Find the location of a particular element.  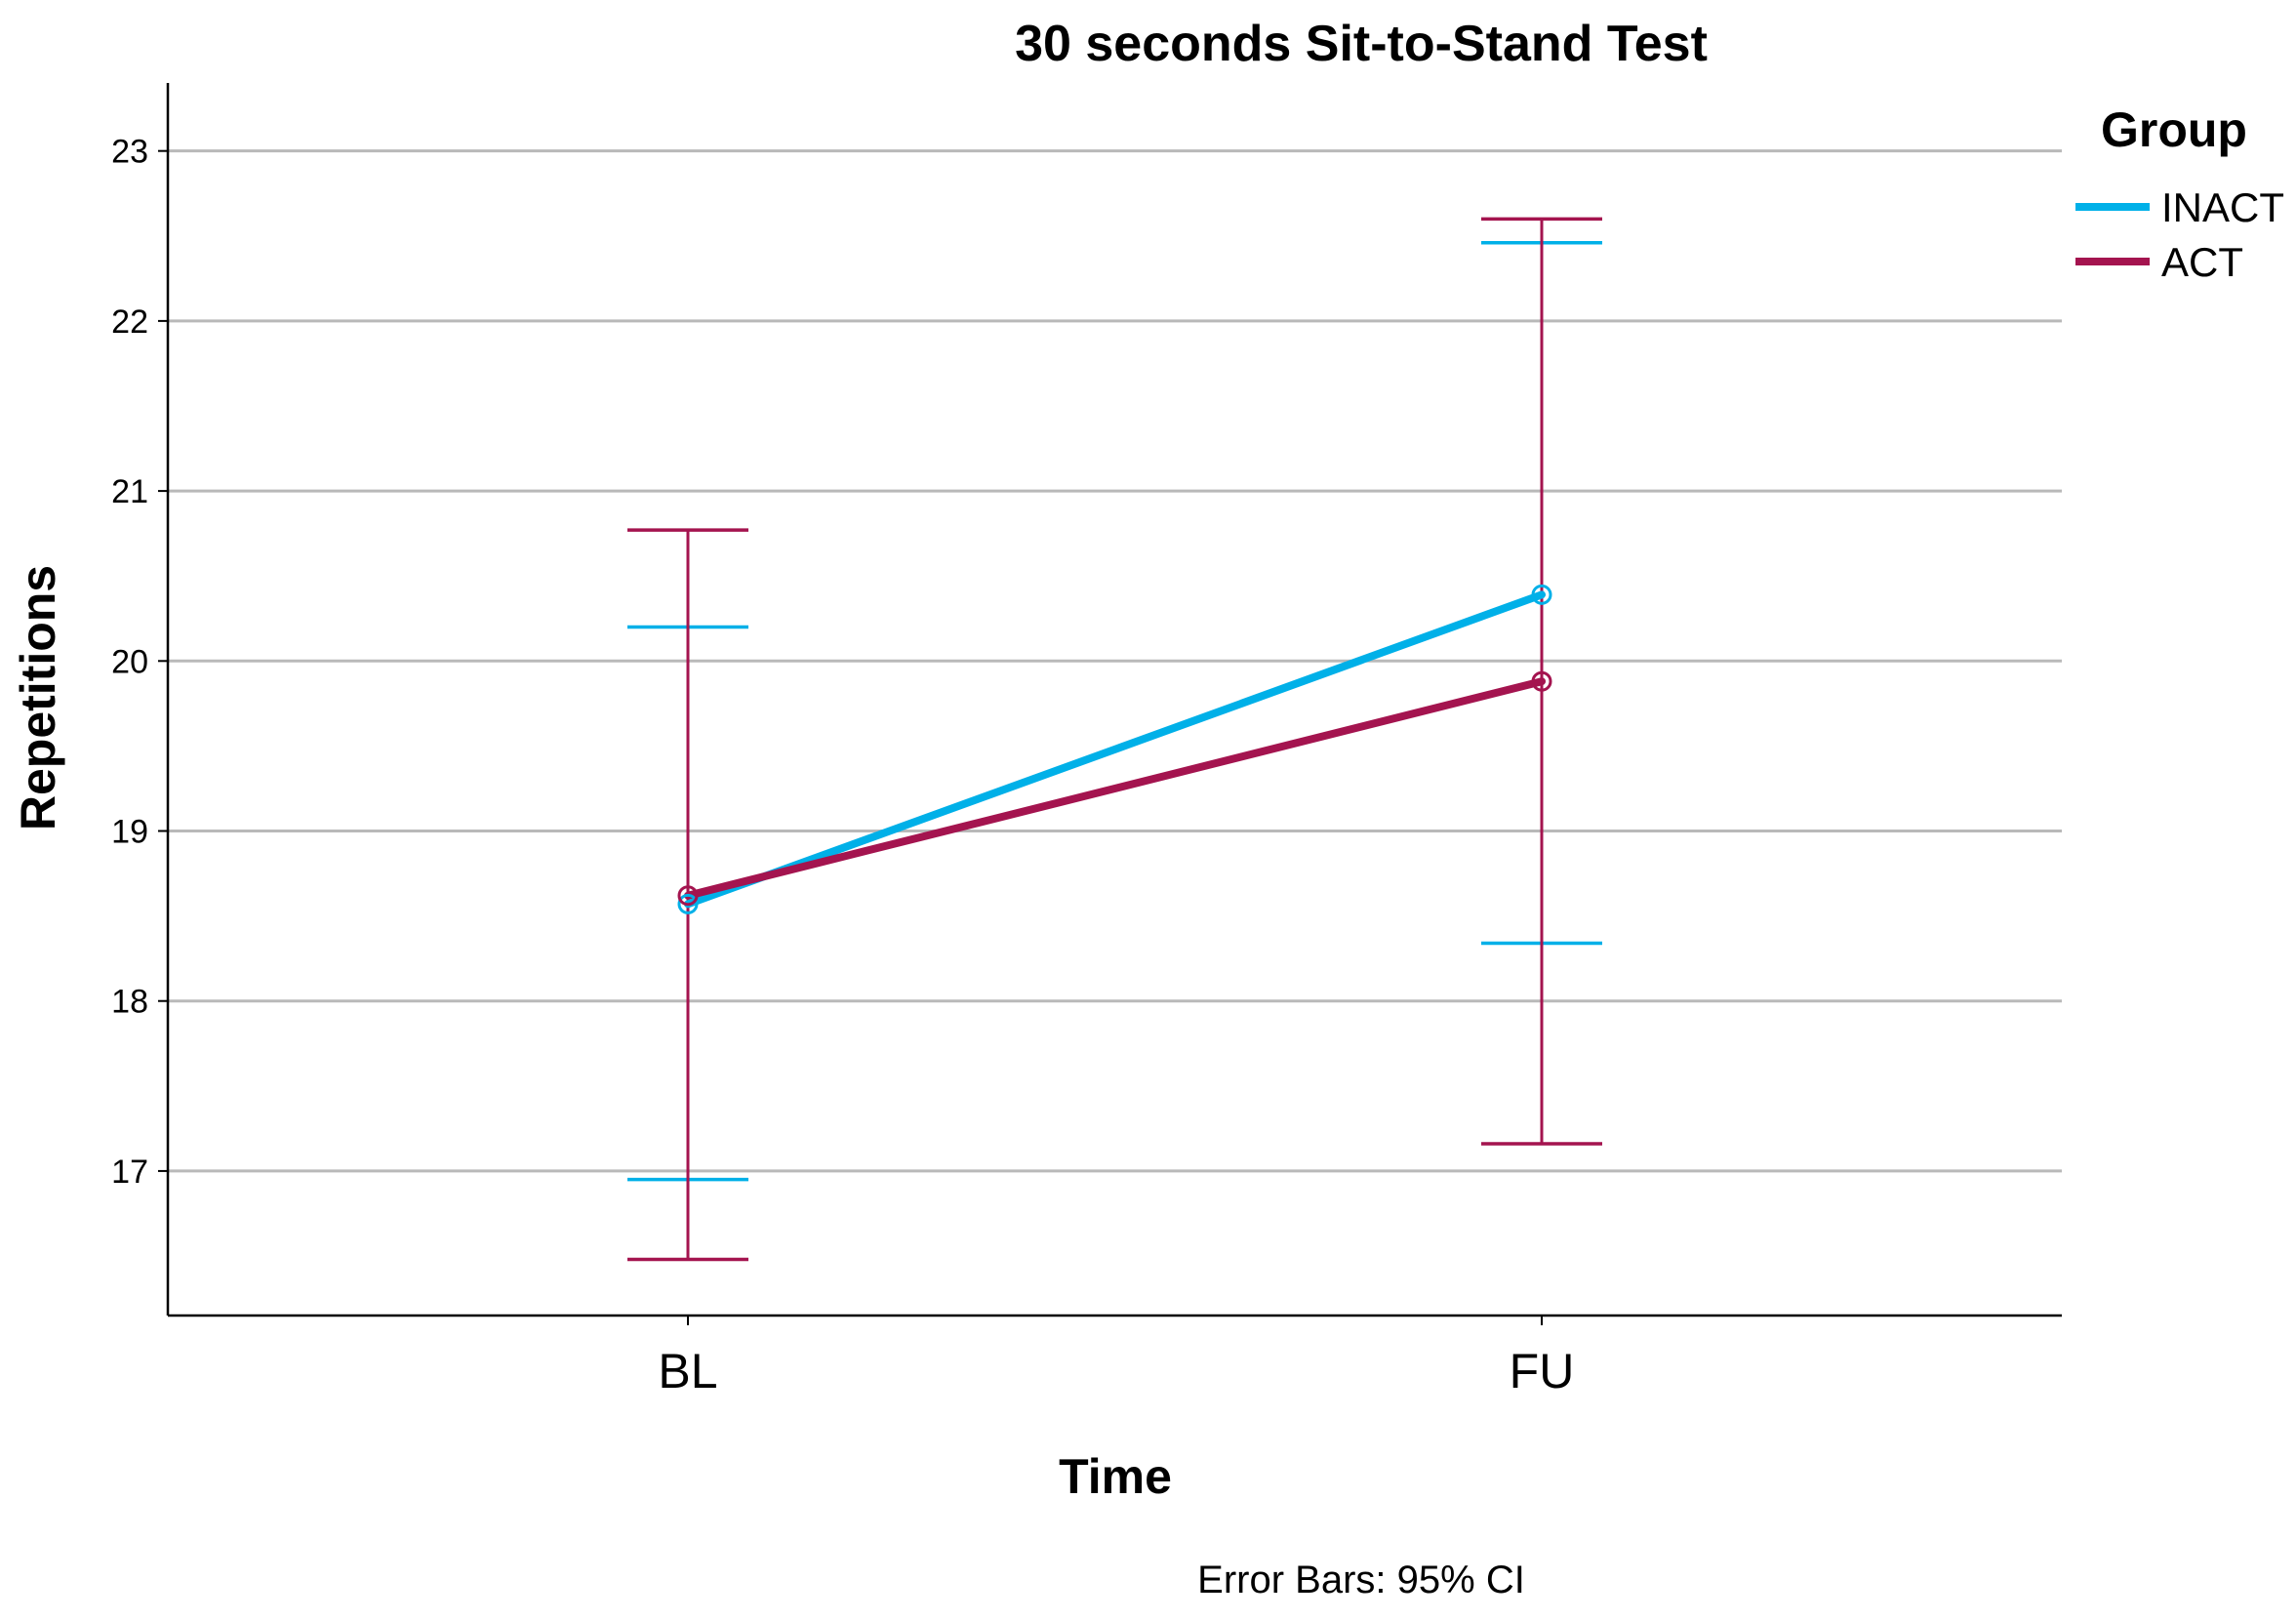

legend-item-inact: INACT is located at coordinates (2180, 207).